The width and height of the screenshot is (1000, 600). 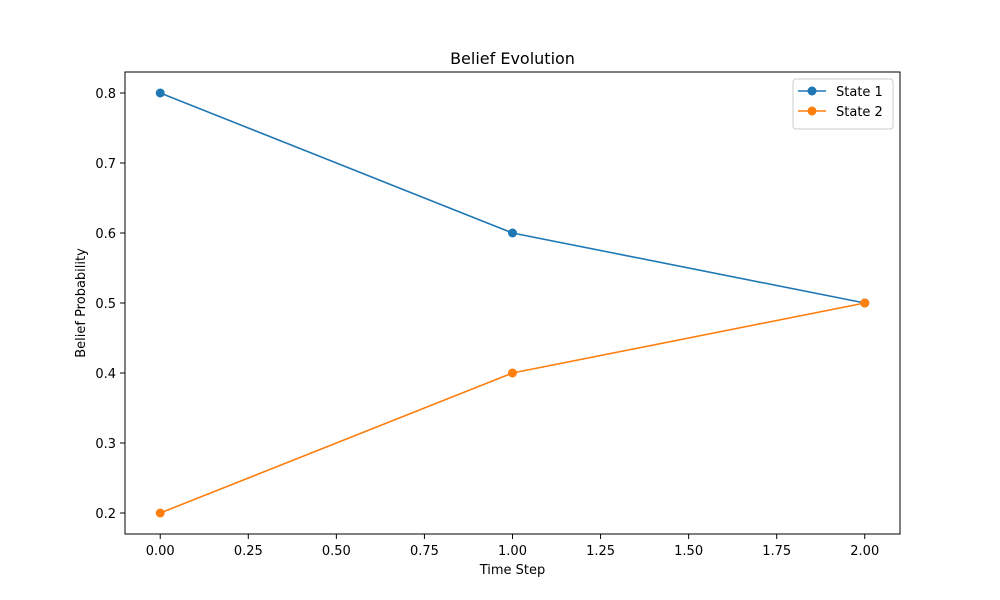 What do you see at coordinates (105, 304) in the screenshot?
I see `y-tick-label: 0.5` at bounding box center [105, 304].